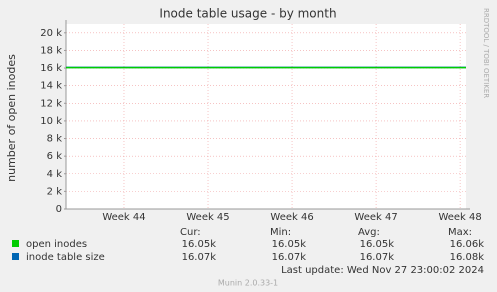 This screenshot has width=497, height=292. I want to click on last-update: Last update: Wed Nov 27 23:00:02 2024, so click(382, 270).